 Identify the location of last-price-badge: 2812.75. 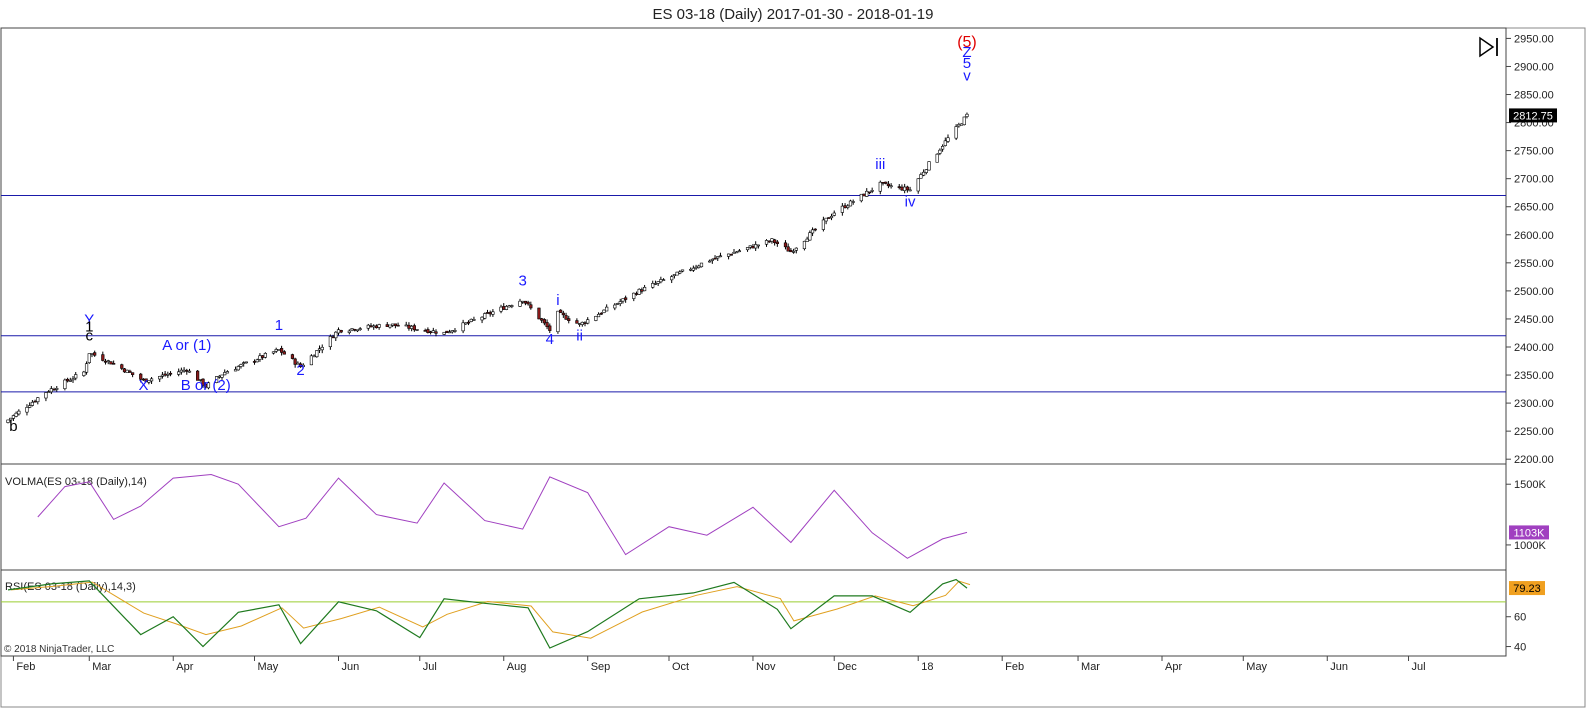
(1533, 115).